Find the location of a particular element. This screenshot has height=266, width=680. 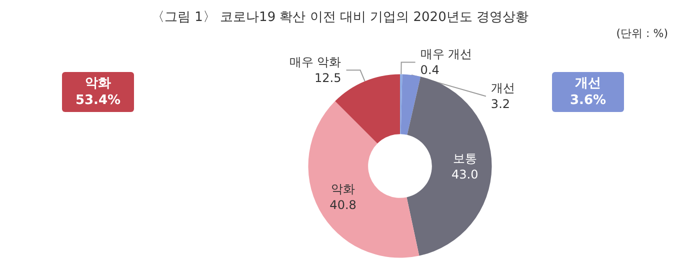

data-label: 12.5 is located at coordinates (328, 78).